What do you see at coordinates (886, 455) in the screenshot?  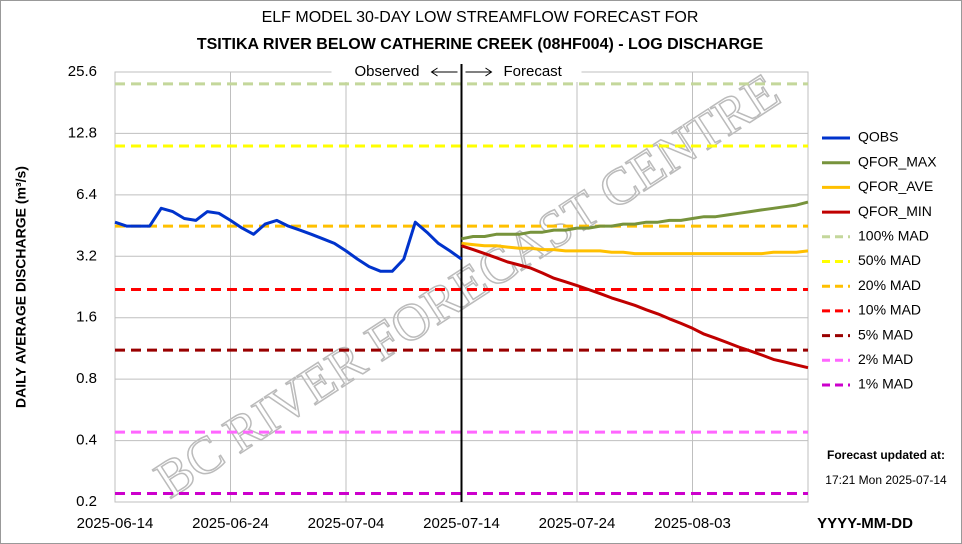 I see `update-note: Forecast updated at:` at bounding box center [886, 455].